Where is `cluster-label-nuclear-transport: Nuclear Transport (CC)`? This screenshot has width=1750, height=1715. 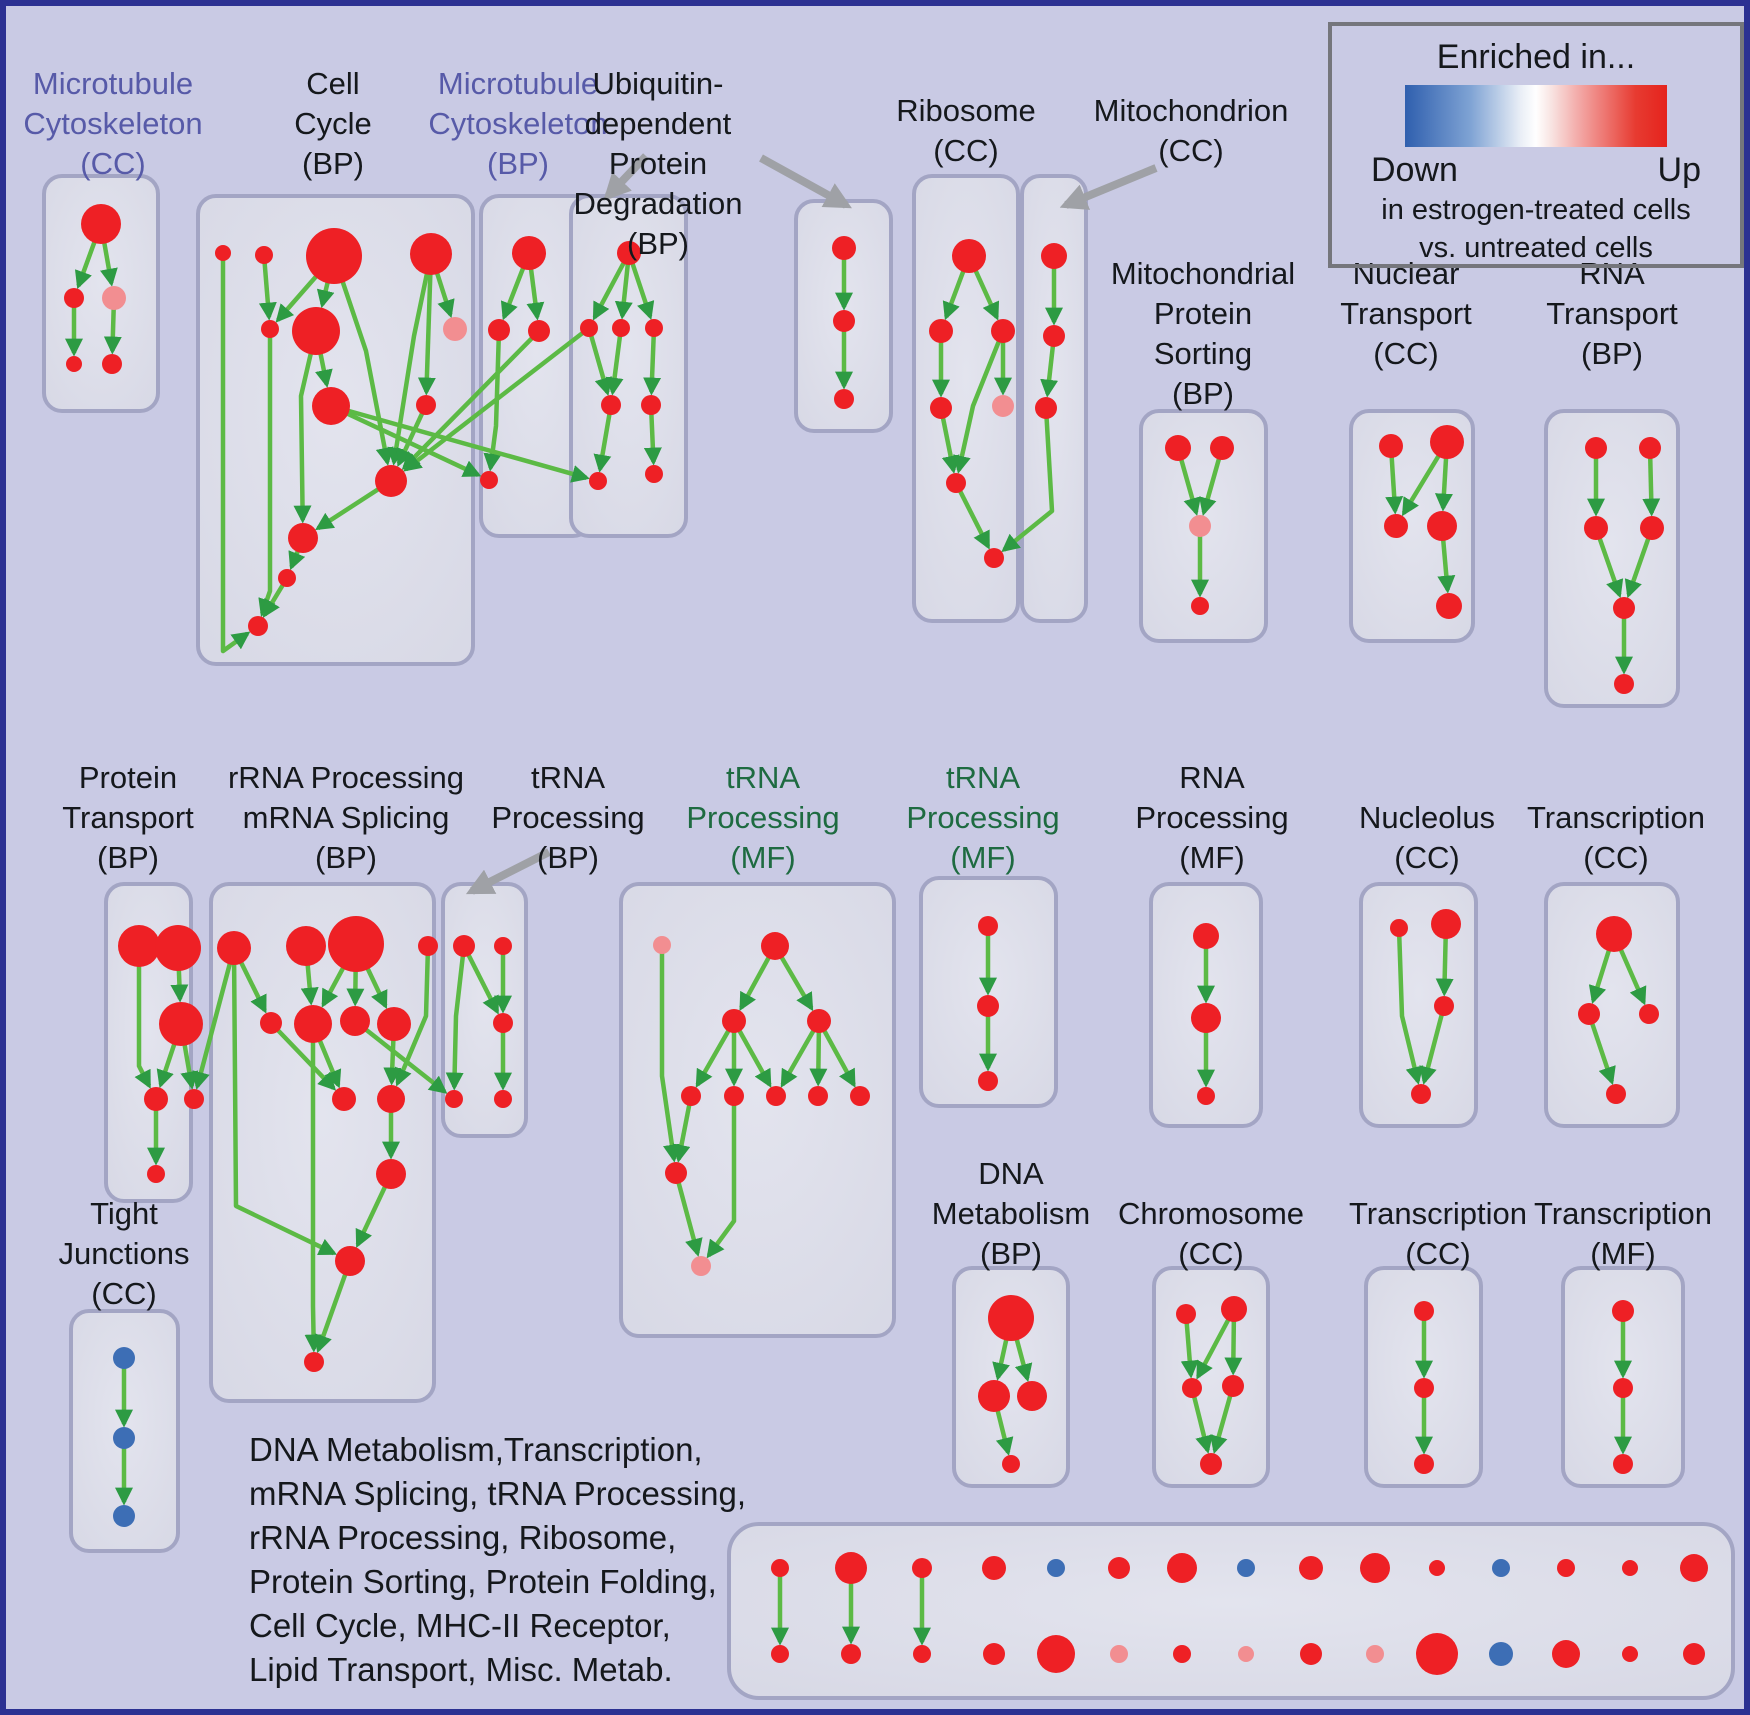 cluster-label-nuclear-transport: Nuclear Transport (CC) is located at coordinates (1406, 313).